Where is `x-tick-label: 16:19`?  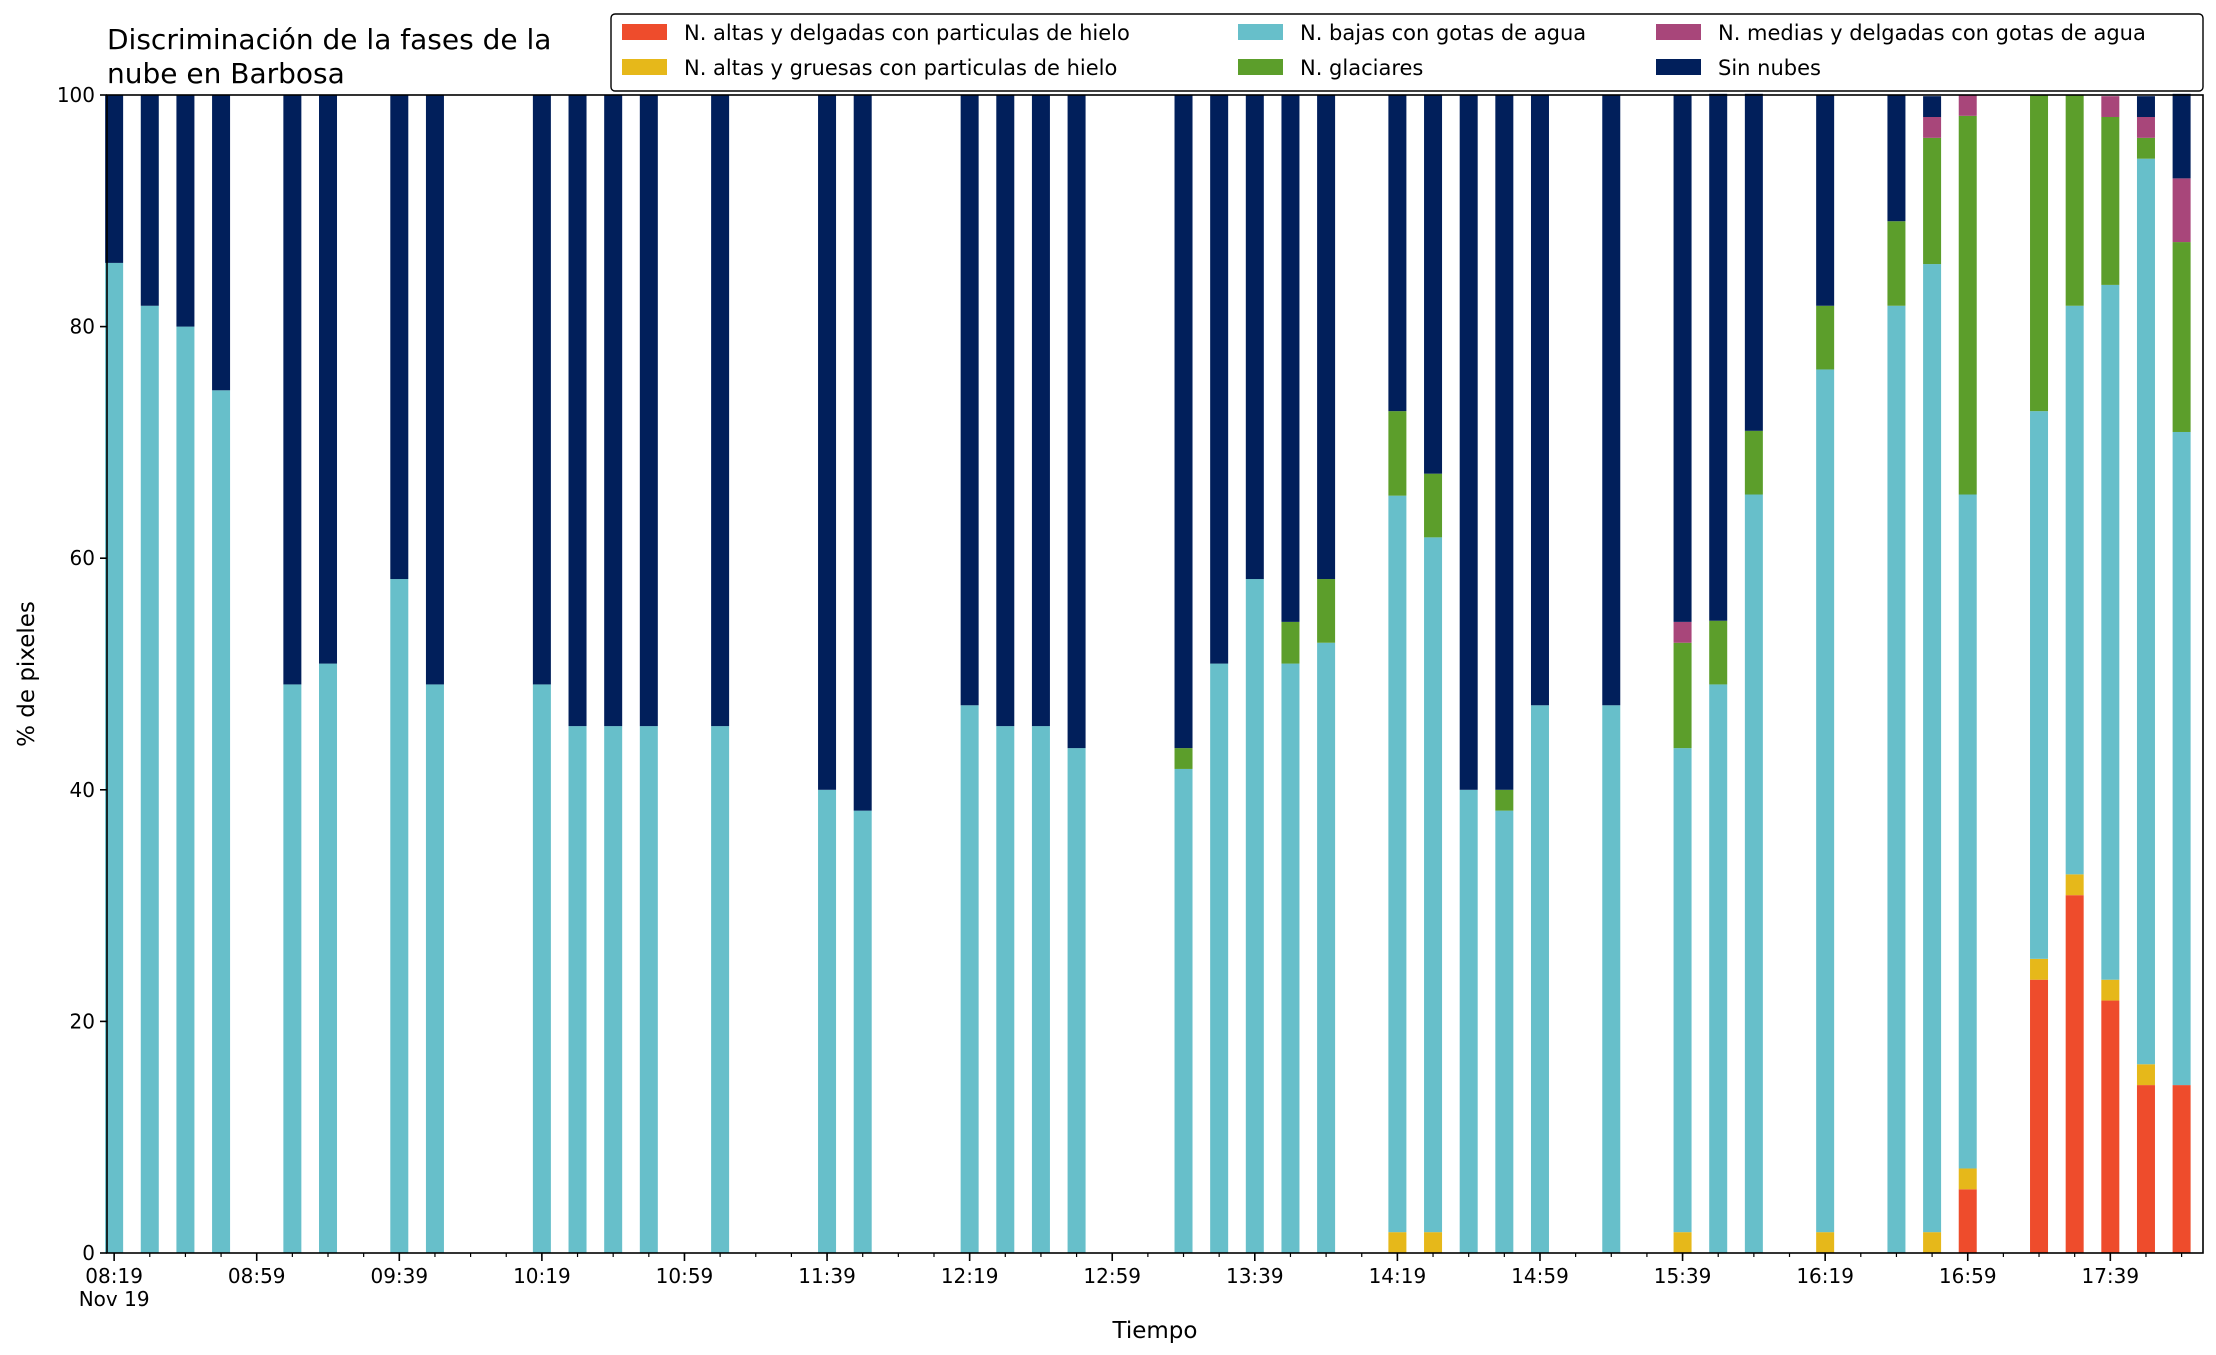 x-tick-label: 16:19 is located at coordinates (1825, 1276).